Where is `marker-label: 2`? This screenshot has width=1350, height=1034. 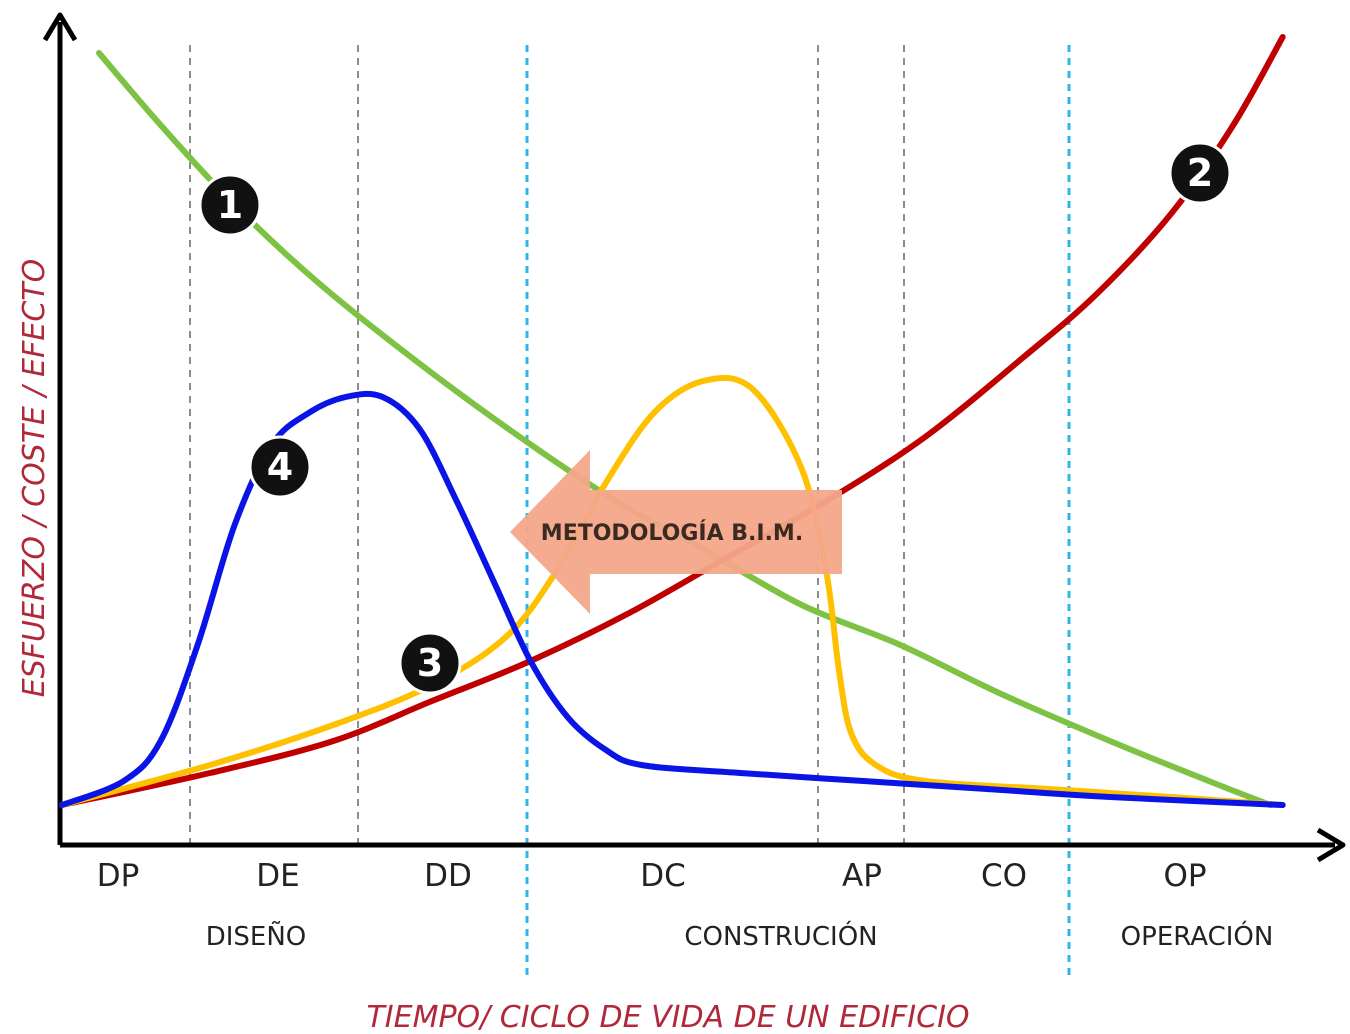 marker-label: 2 is located at coordinates (1200, 173).